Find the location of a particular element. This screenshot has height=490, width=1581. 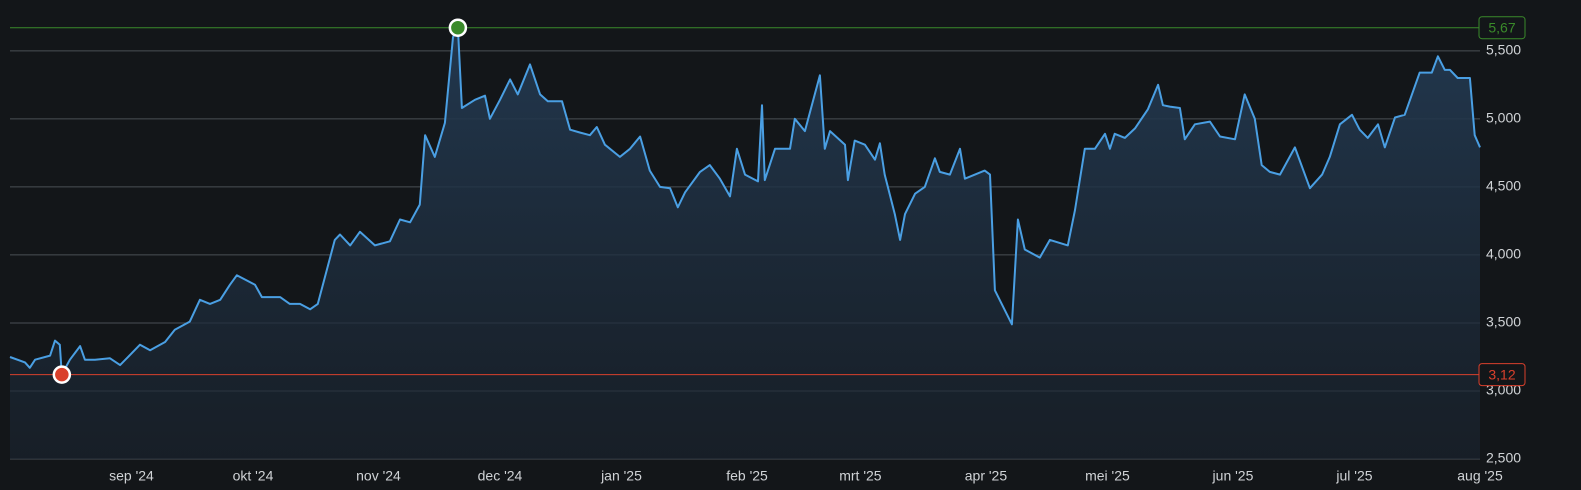

max-marker is located at coordinates (458, 27).